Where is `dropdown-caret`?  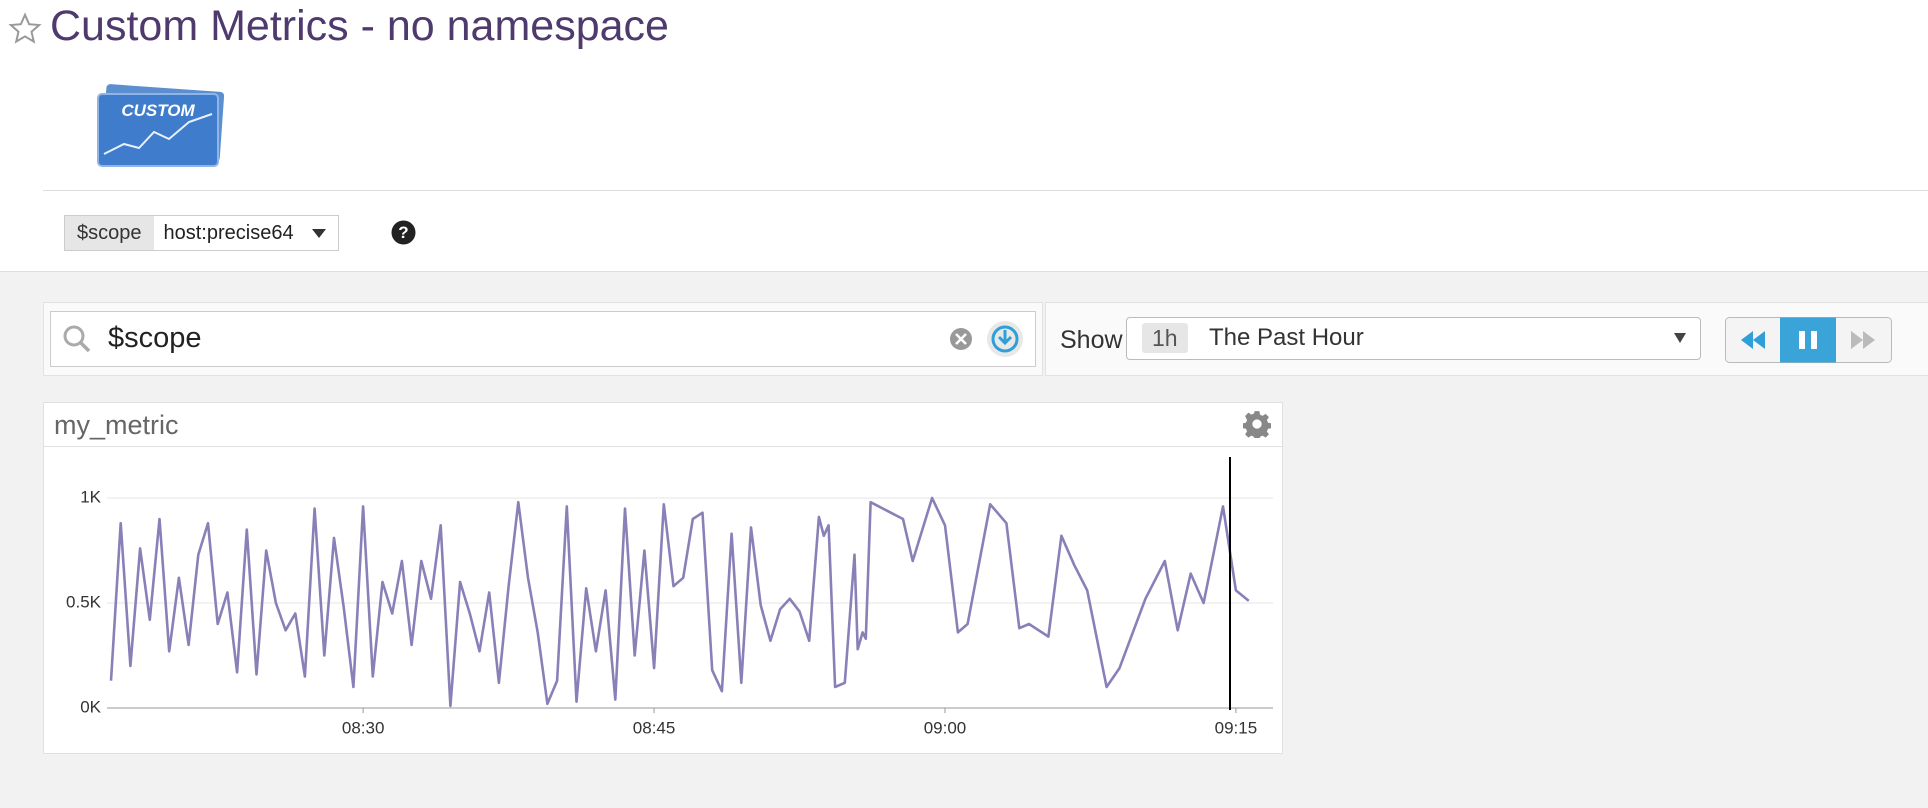
dropdown-caret is located at coordinates (1680, 338).